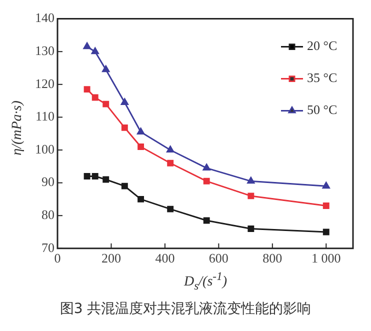 Image resolution: width=371 pixels, height=331 pixels. What do you see at coordinates (57, 258) in the screenshot?
I see `x-tick-label: 0` at bounding box center [57, 258].